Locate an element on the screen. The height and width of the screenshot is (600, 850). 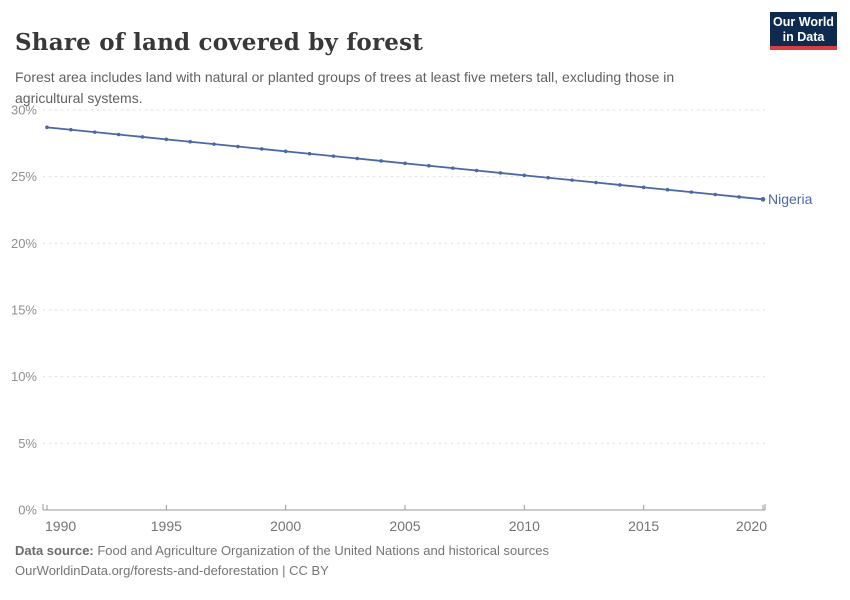
owid-logo: Our World in Data is located at coordinates (803, 31).